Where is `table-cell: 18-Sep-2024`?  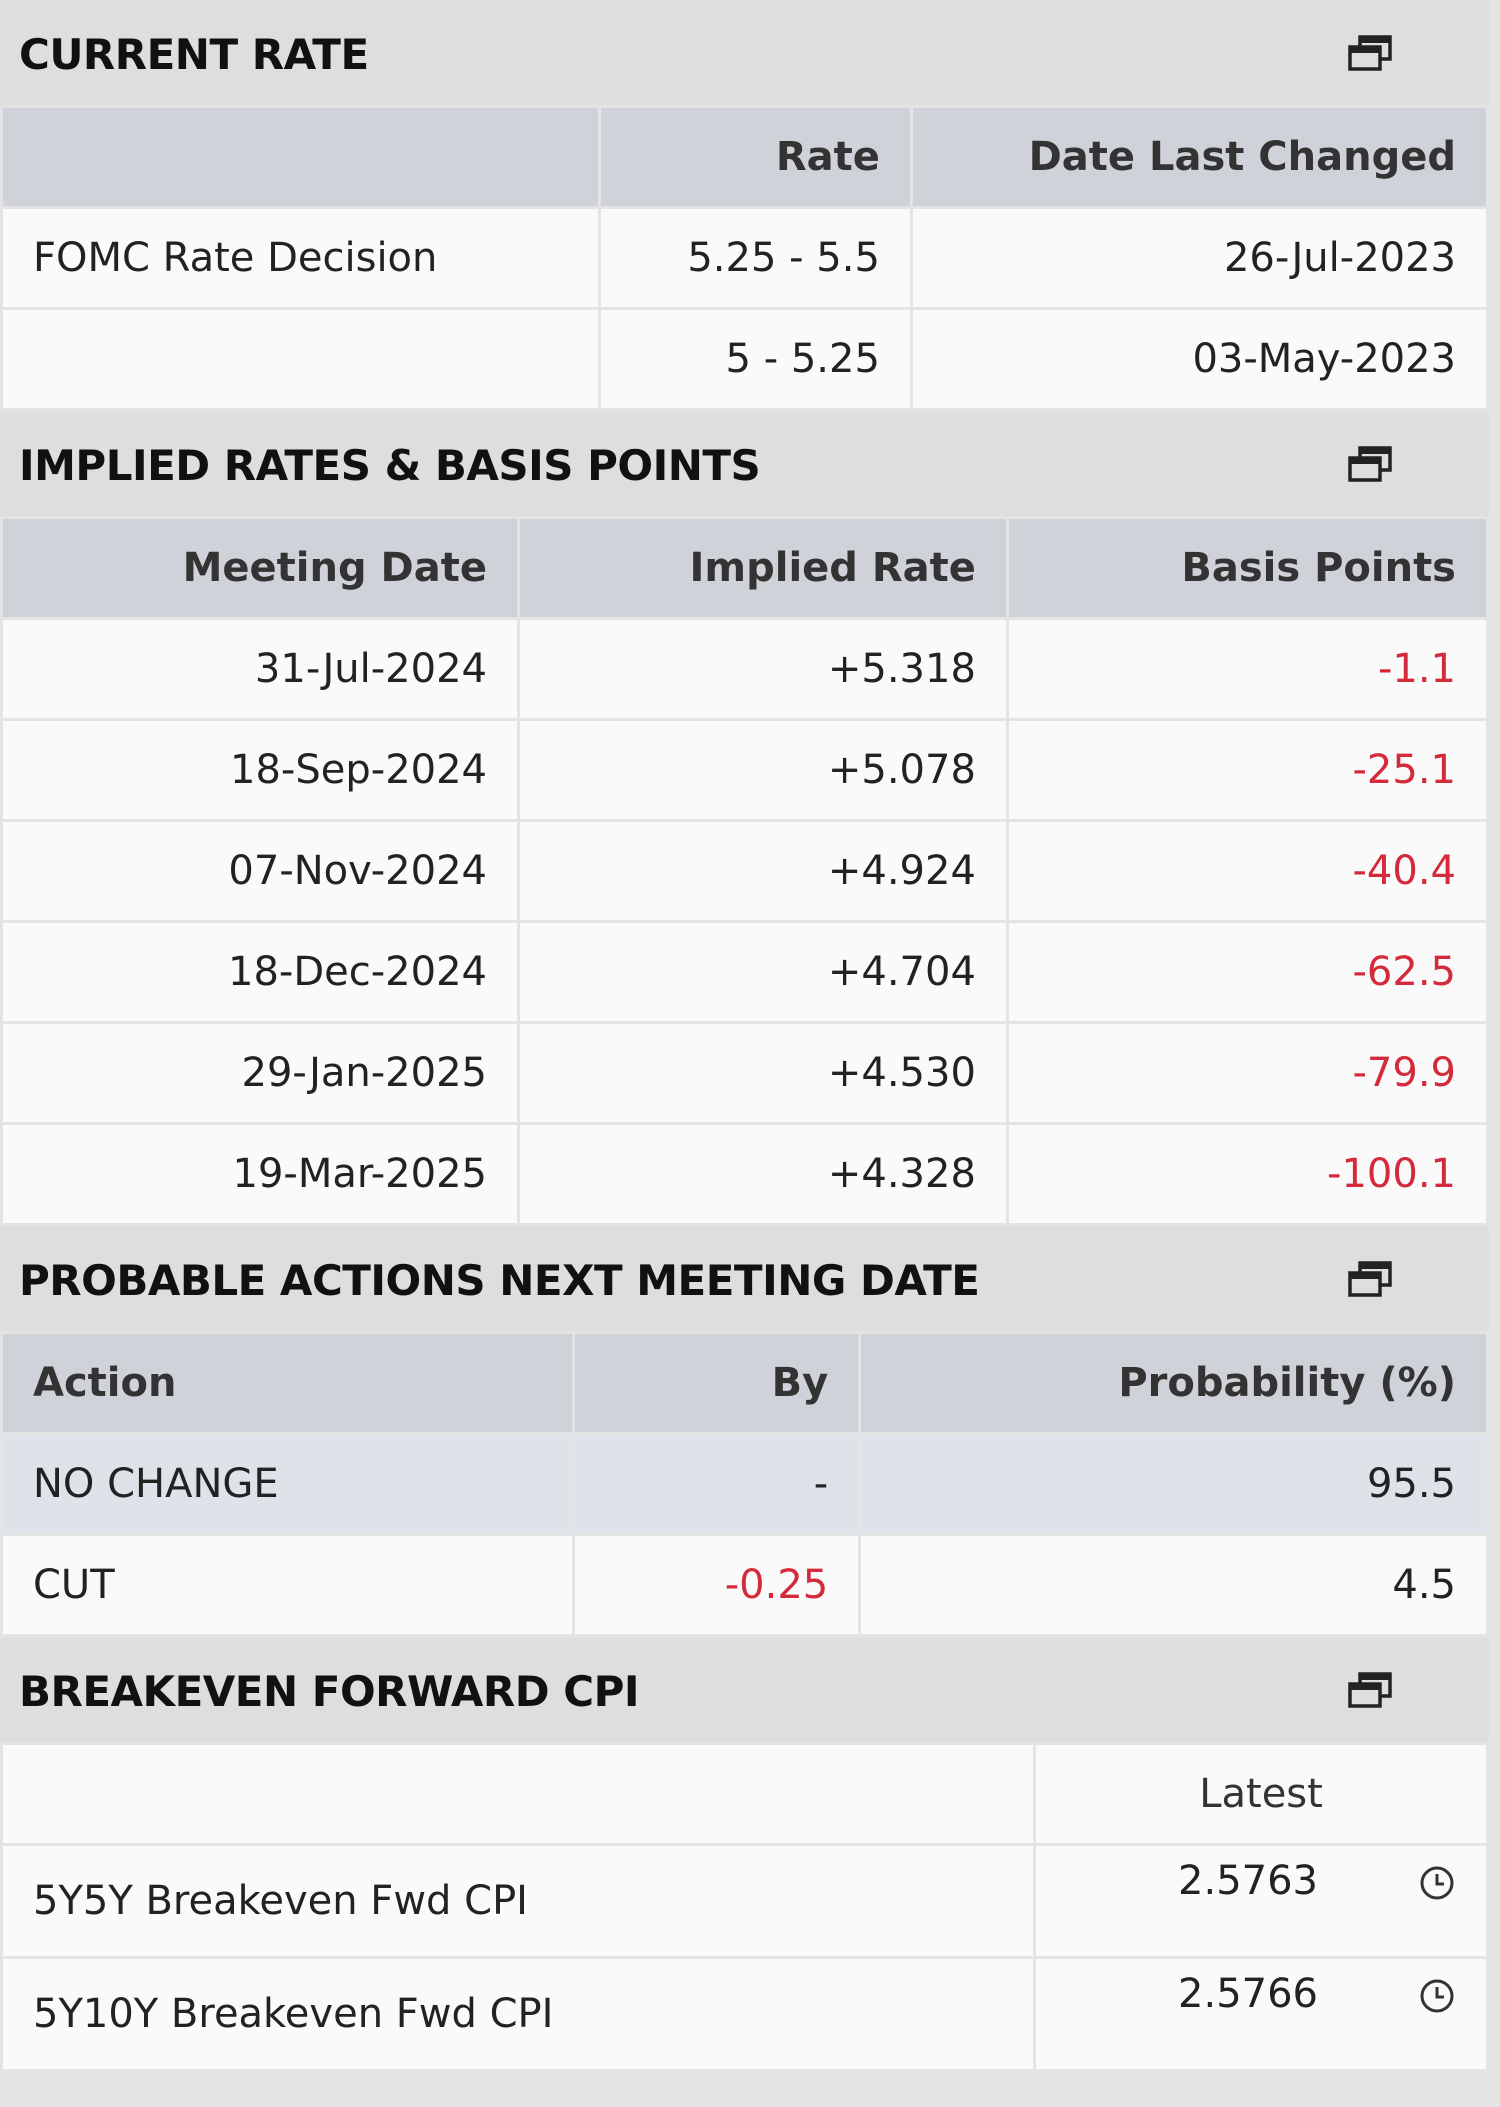
table-cell: 18-Sep-2024 is located at coordinates (260, 770).